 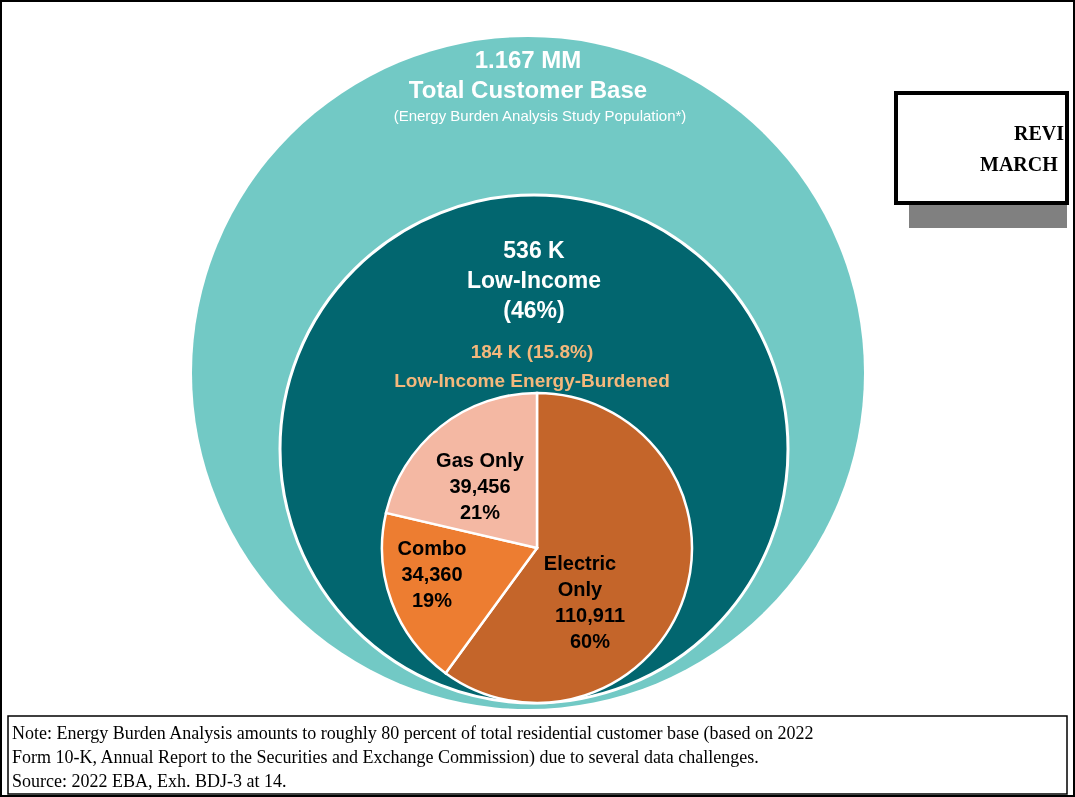 I want to click on text: 536 K, so click(x=534, y=250).